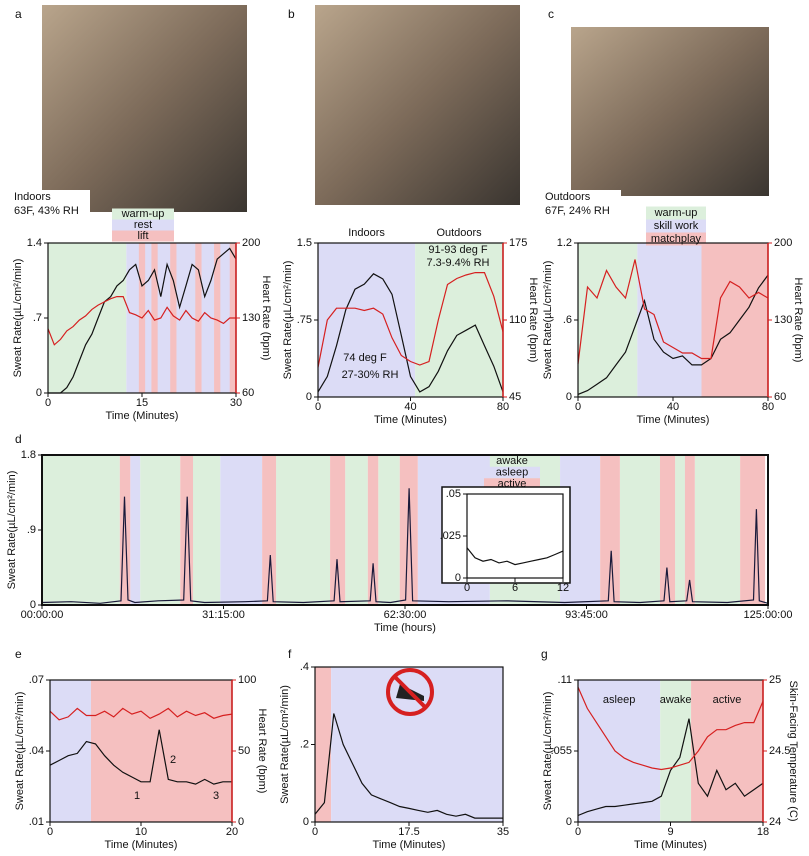  I want to click on photo-caption: 67F, 24% RH, so click(577, 211).